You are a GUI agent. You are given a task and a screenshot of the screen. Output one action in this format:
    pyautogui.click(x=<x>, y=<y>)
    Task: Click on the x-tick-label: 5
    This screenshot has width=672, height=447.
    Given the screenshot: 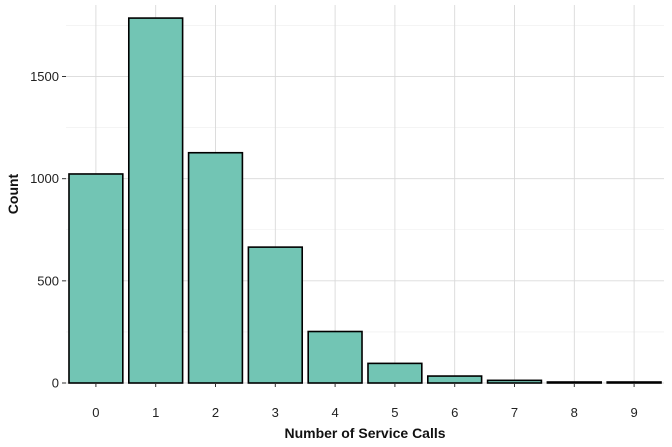 What is the action you would take?
    pyautogui.click(x=394, y=412)
    